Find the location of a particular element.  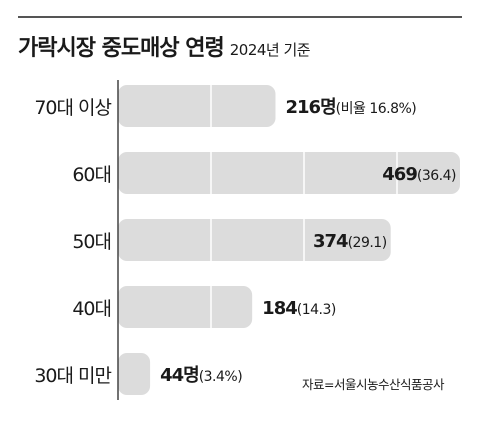

data-label: 374(29.1) is located at coordinates (350, 241).